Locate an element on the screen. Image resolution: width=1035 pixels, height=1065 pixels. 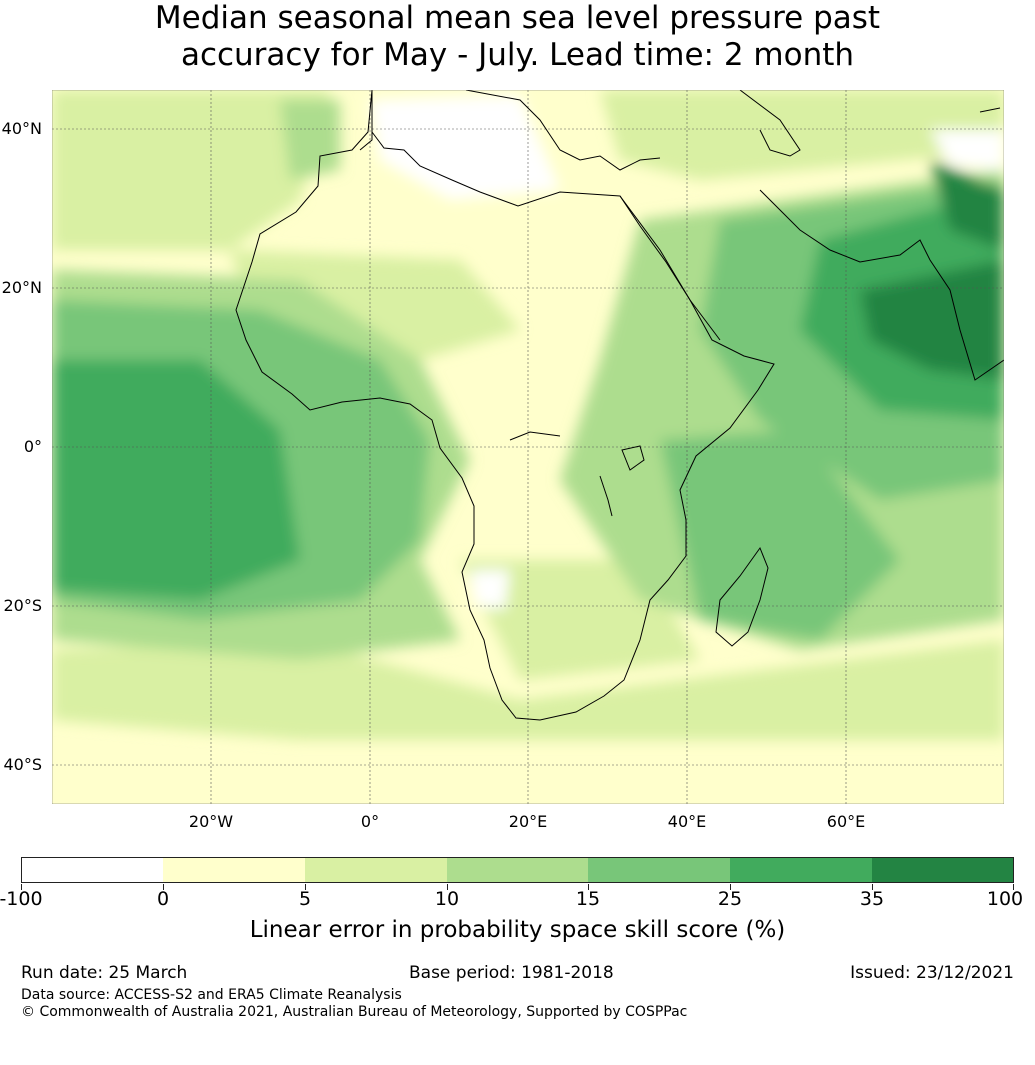
colorbar-label-5: 5 is located at coordinates (305, 899).